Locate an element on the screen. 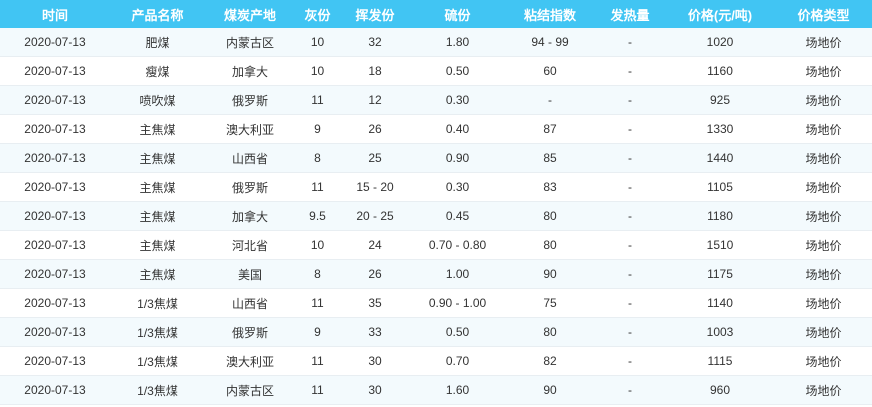  cell-price: 1510 is located at coordinates (720, 245).